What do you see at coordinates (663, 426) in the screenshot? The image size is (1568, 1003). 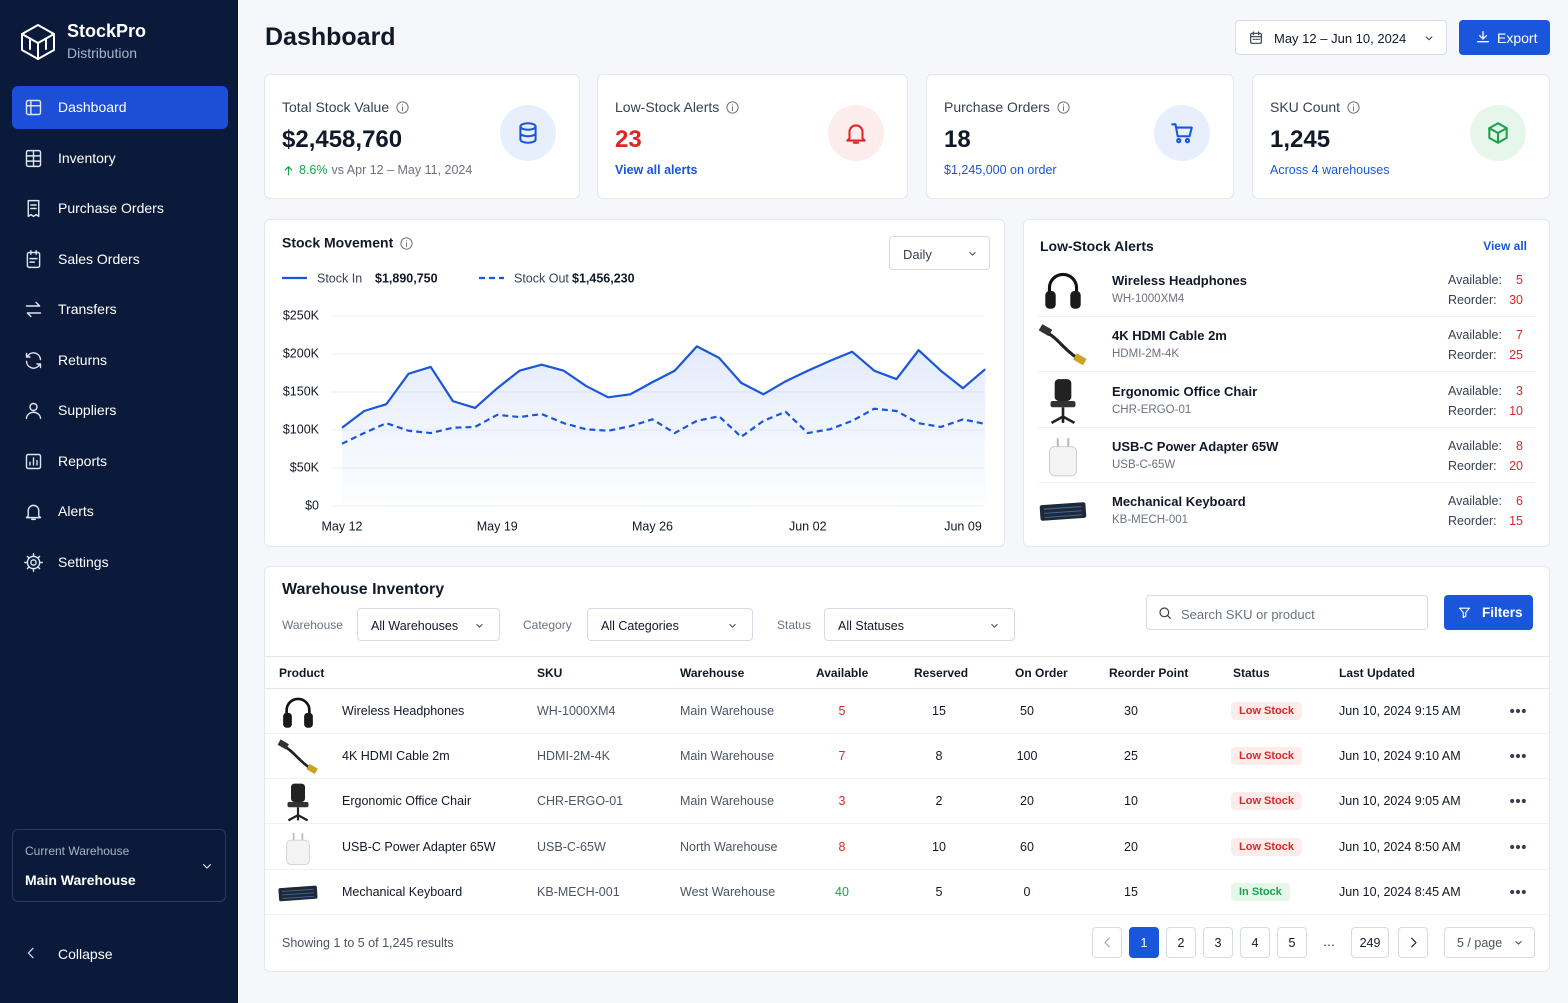 I see `series-line` at bounding box center [663, 426].